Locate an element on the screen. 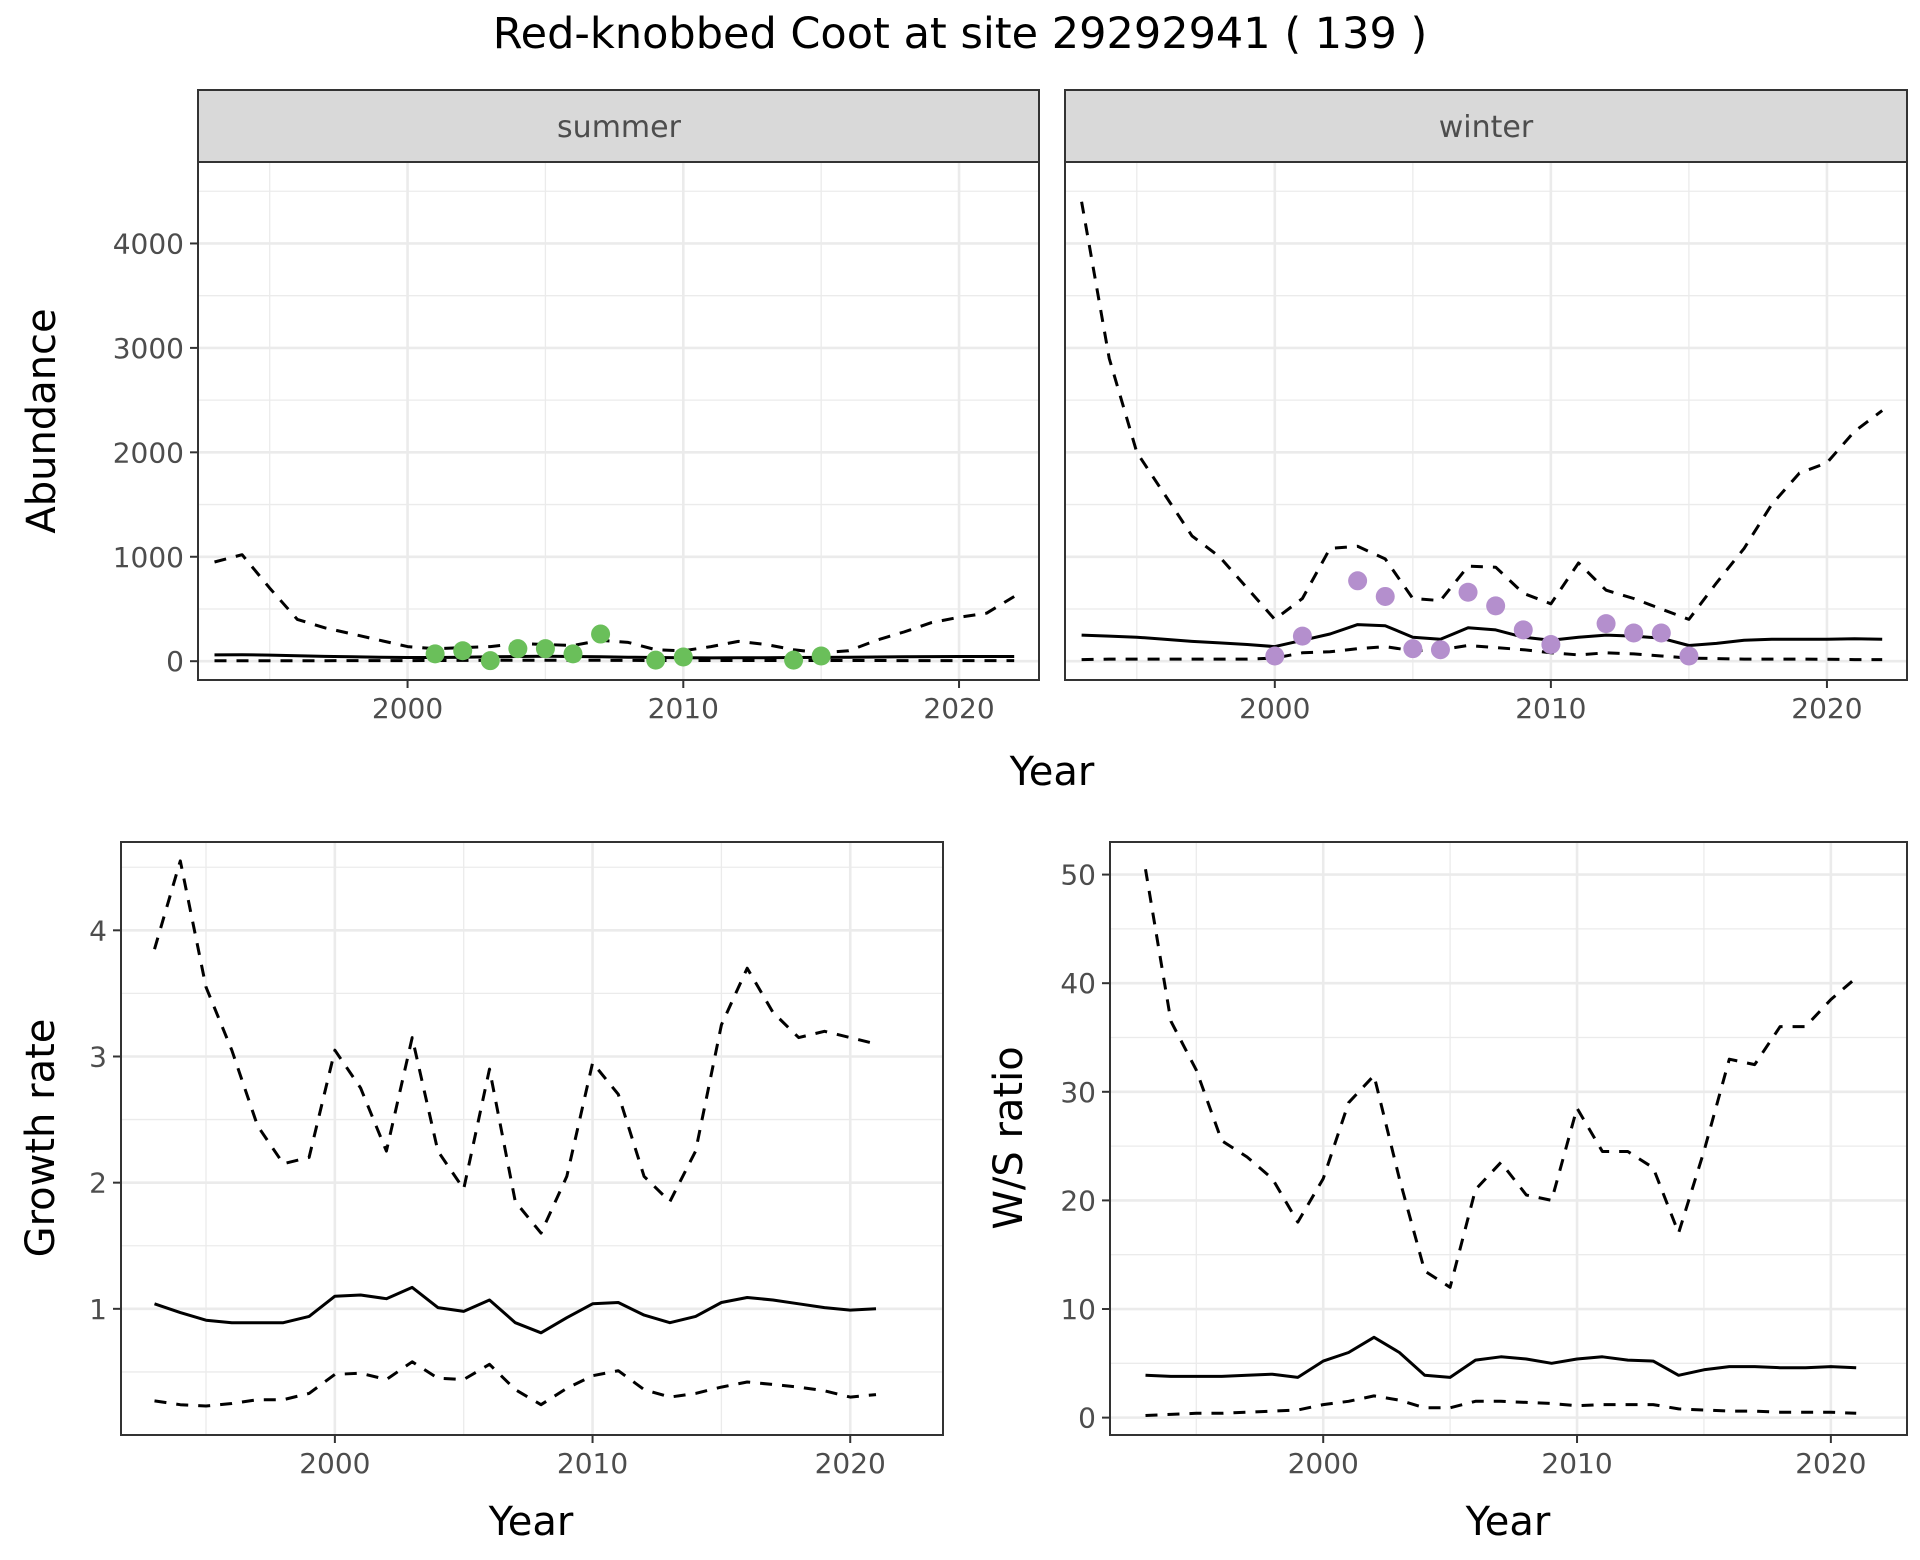 The height and width of the screenshot is (1560, 1920). ws-y-tick-label: 10 is located at coordinates (1078, 1309).